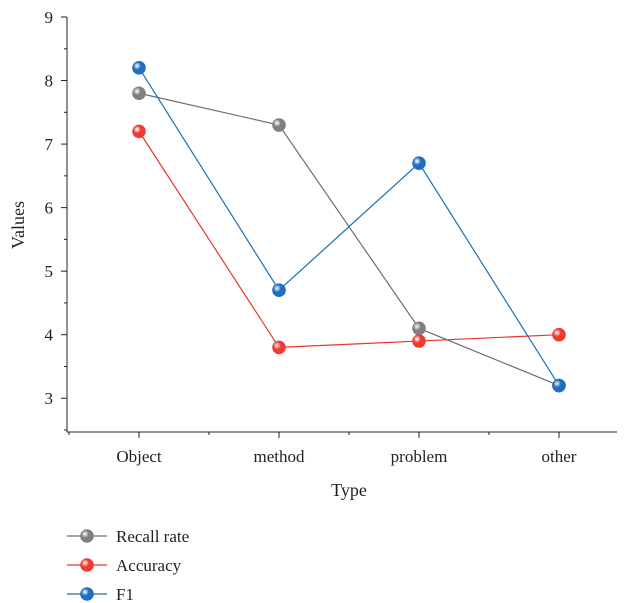 This screenshot has height=603, width=628. What do you see at coordinates (49, 144) in the screenshot?
I see `y-tick-label: 7` at bounding box center [49, 144].